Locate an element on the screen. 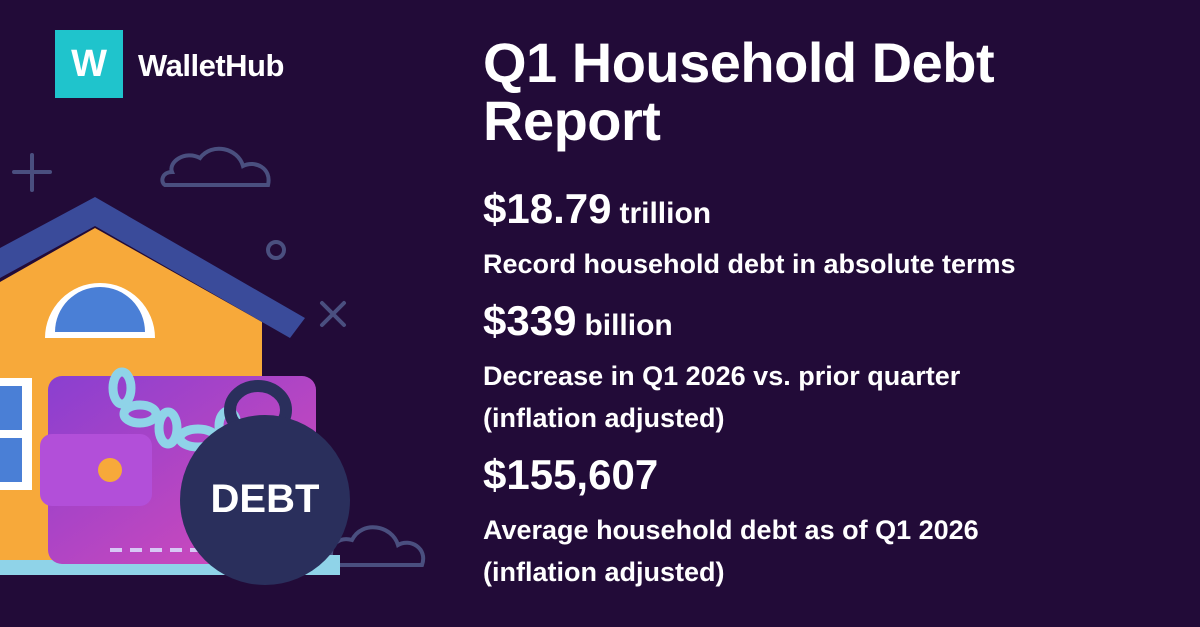 Image resolution: width=1200 pixels, height=627 pixels. stat-description: Decrease in Q1 2026 vs. prior quarter is located at coordinates (722, 376).